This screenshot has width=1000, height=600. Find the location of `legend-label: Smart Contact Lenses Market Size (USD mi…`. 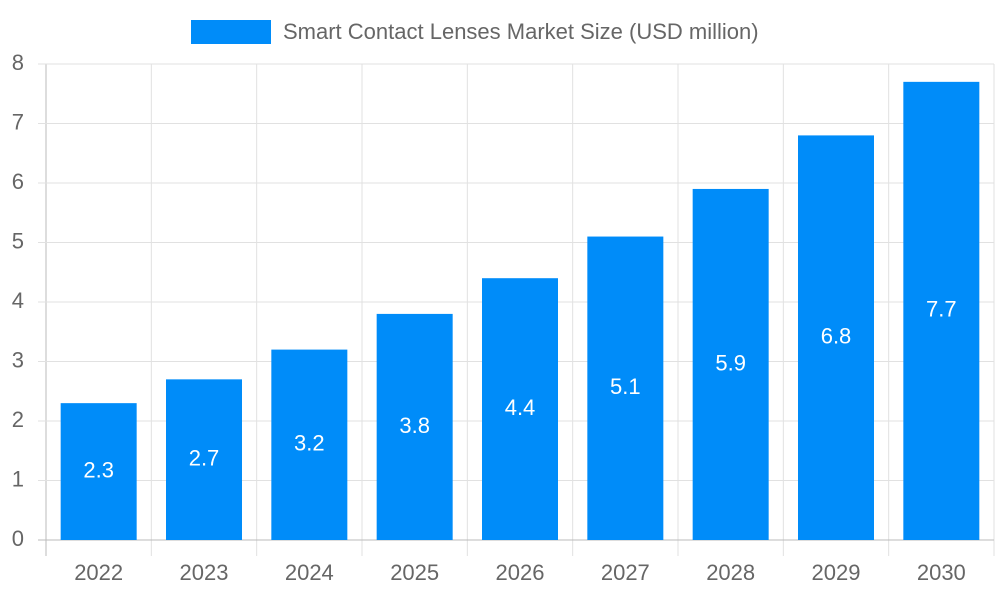

legend-label: Smart Contact Lenses Market Size (USD mi… is located at coordinates (521, 31).